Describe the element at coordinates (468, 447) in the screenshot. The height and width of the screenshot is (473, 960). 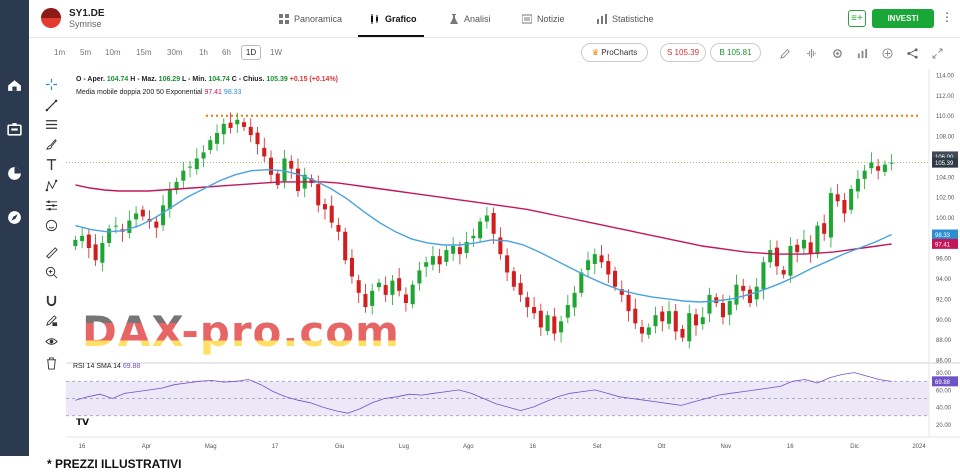
I see `time-tick-label: Ago` at that location.